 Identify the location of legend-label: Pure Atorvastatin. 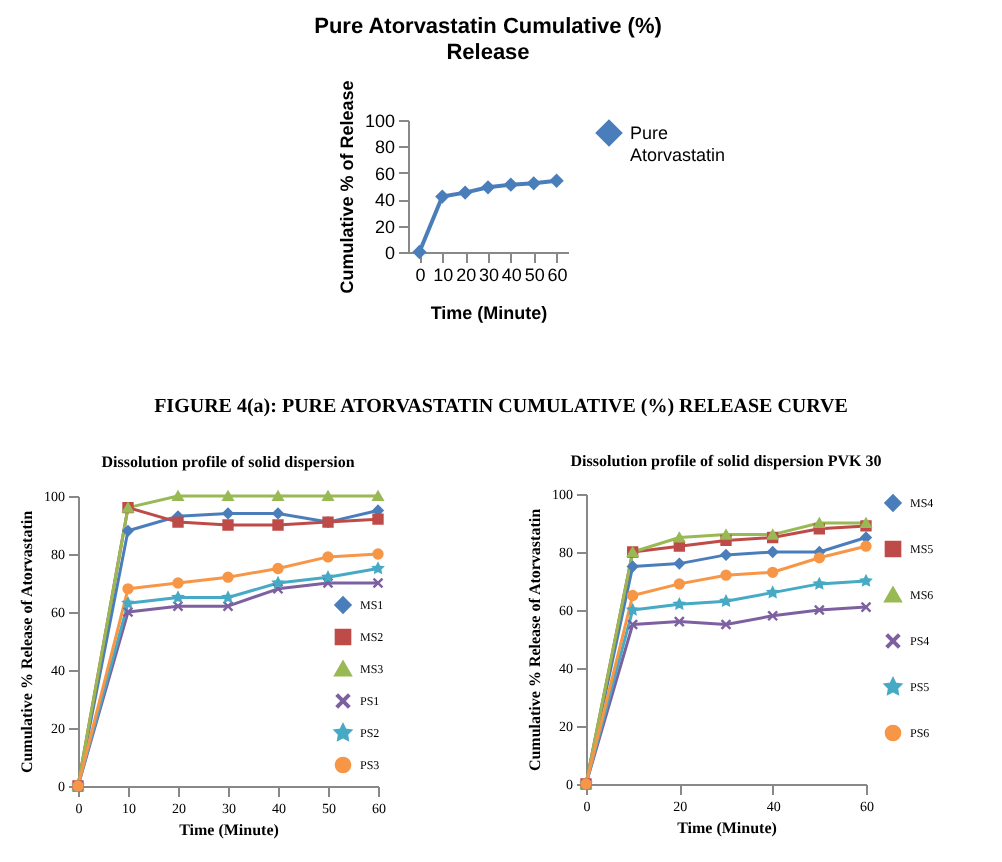
(678, 144).